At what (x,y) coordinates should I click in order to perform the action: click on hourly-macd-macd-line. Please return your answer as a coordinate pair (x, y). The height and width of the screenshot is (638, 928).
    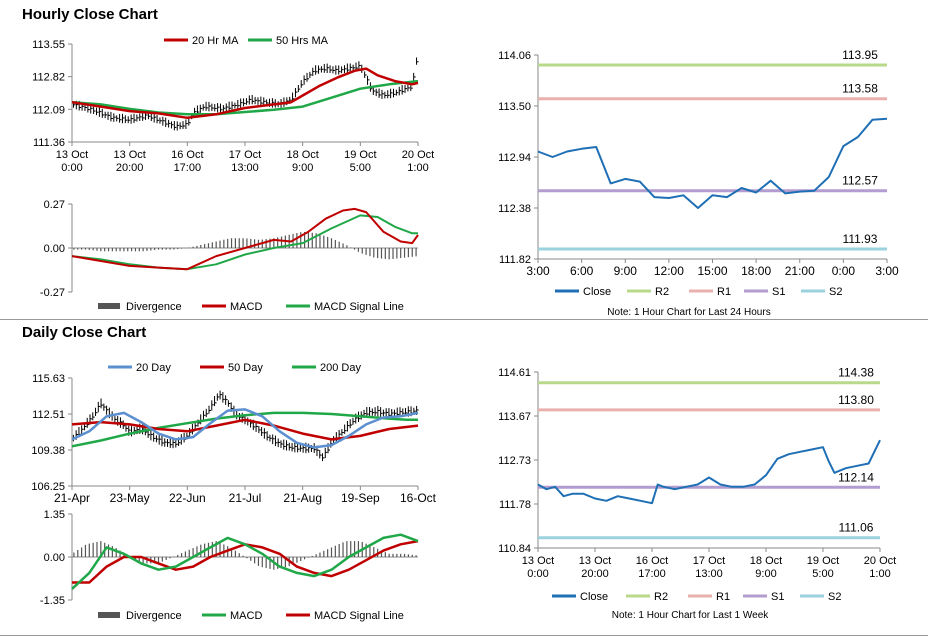
    Looking at the image, I should click on (245, 239).